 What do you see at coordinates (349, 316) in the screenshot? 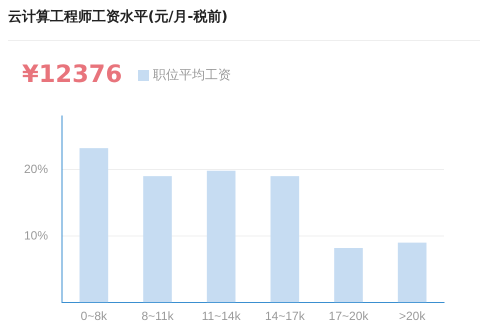
I see `x-tick-label: 17~20k` at bounding box center [349, 316].